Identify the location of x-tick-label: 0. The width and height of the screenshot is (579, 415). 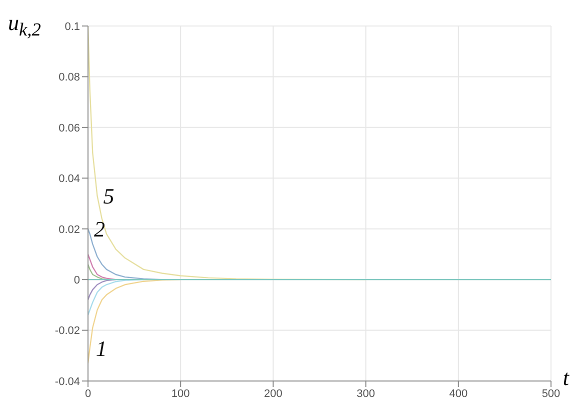
(88, 394).